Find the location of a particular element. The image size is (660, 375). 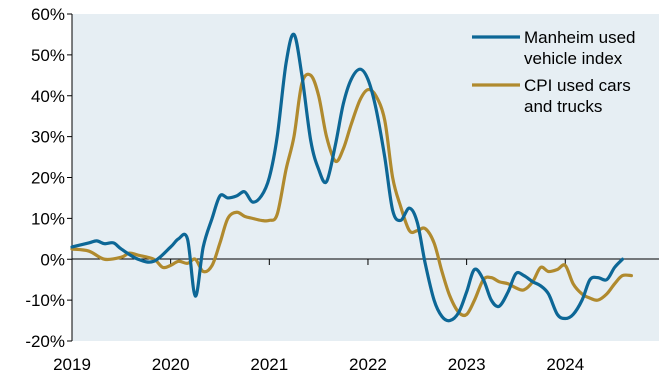

x-tick-label: 2022 is located at coordinates (368, 364).